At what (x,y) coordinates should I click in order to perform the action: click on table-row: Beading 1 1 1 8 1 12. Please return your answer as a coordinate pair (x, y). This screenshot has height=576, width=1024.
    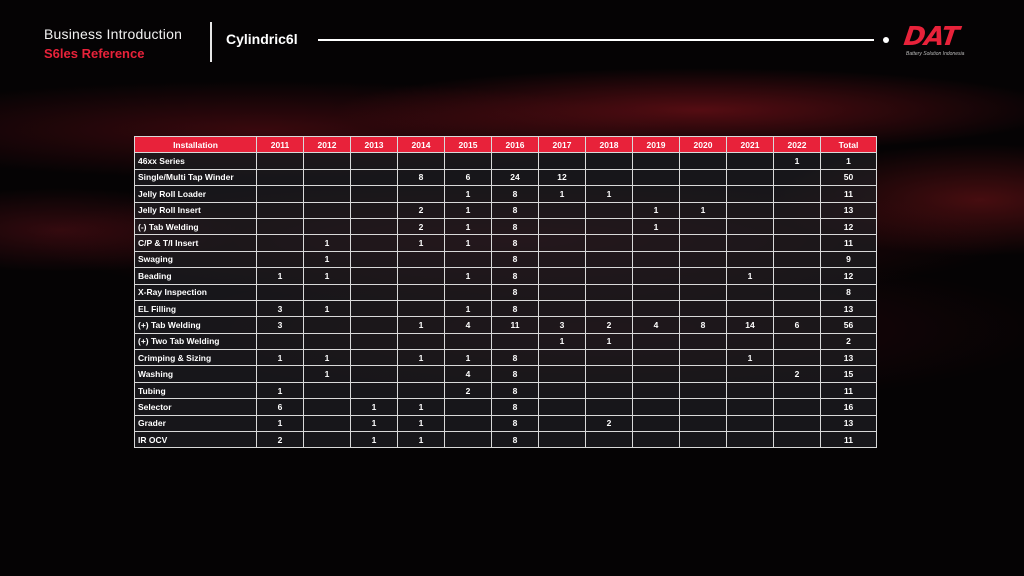
    Looking at the image, I should click on (505, 276).